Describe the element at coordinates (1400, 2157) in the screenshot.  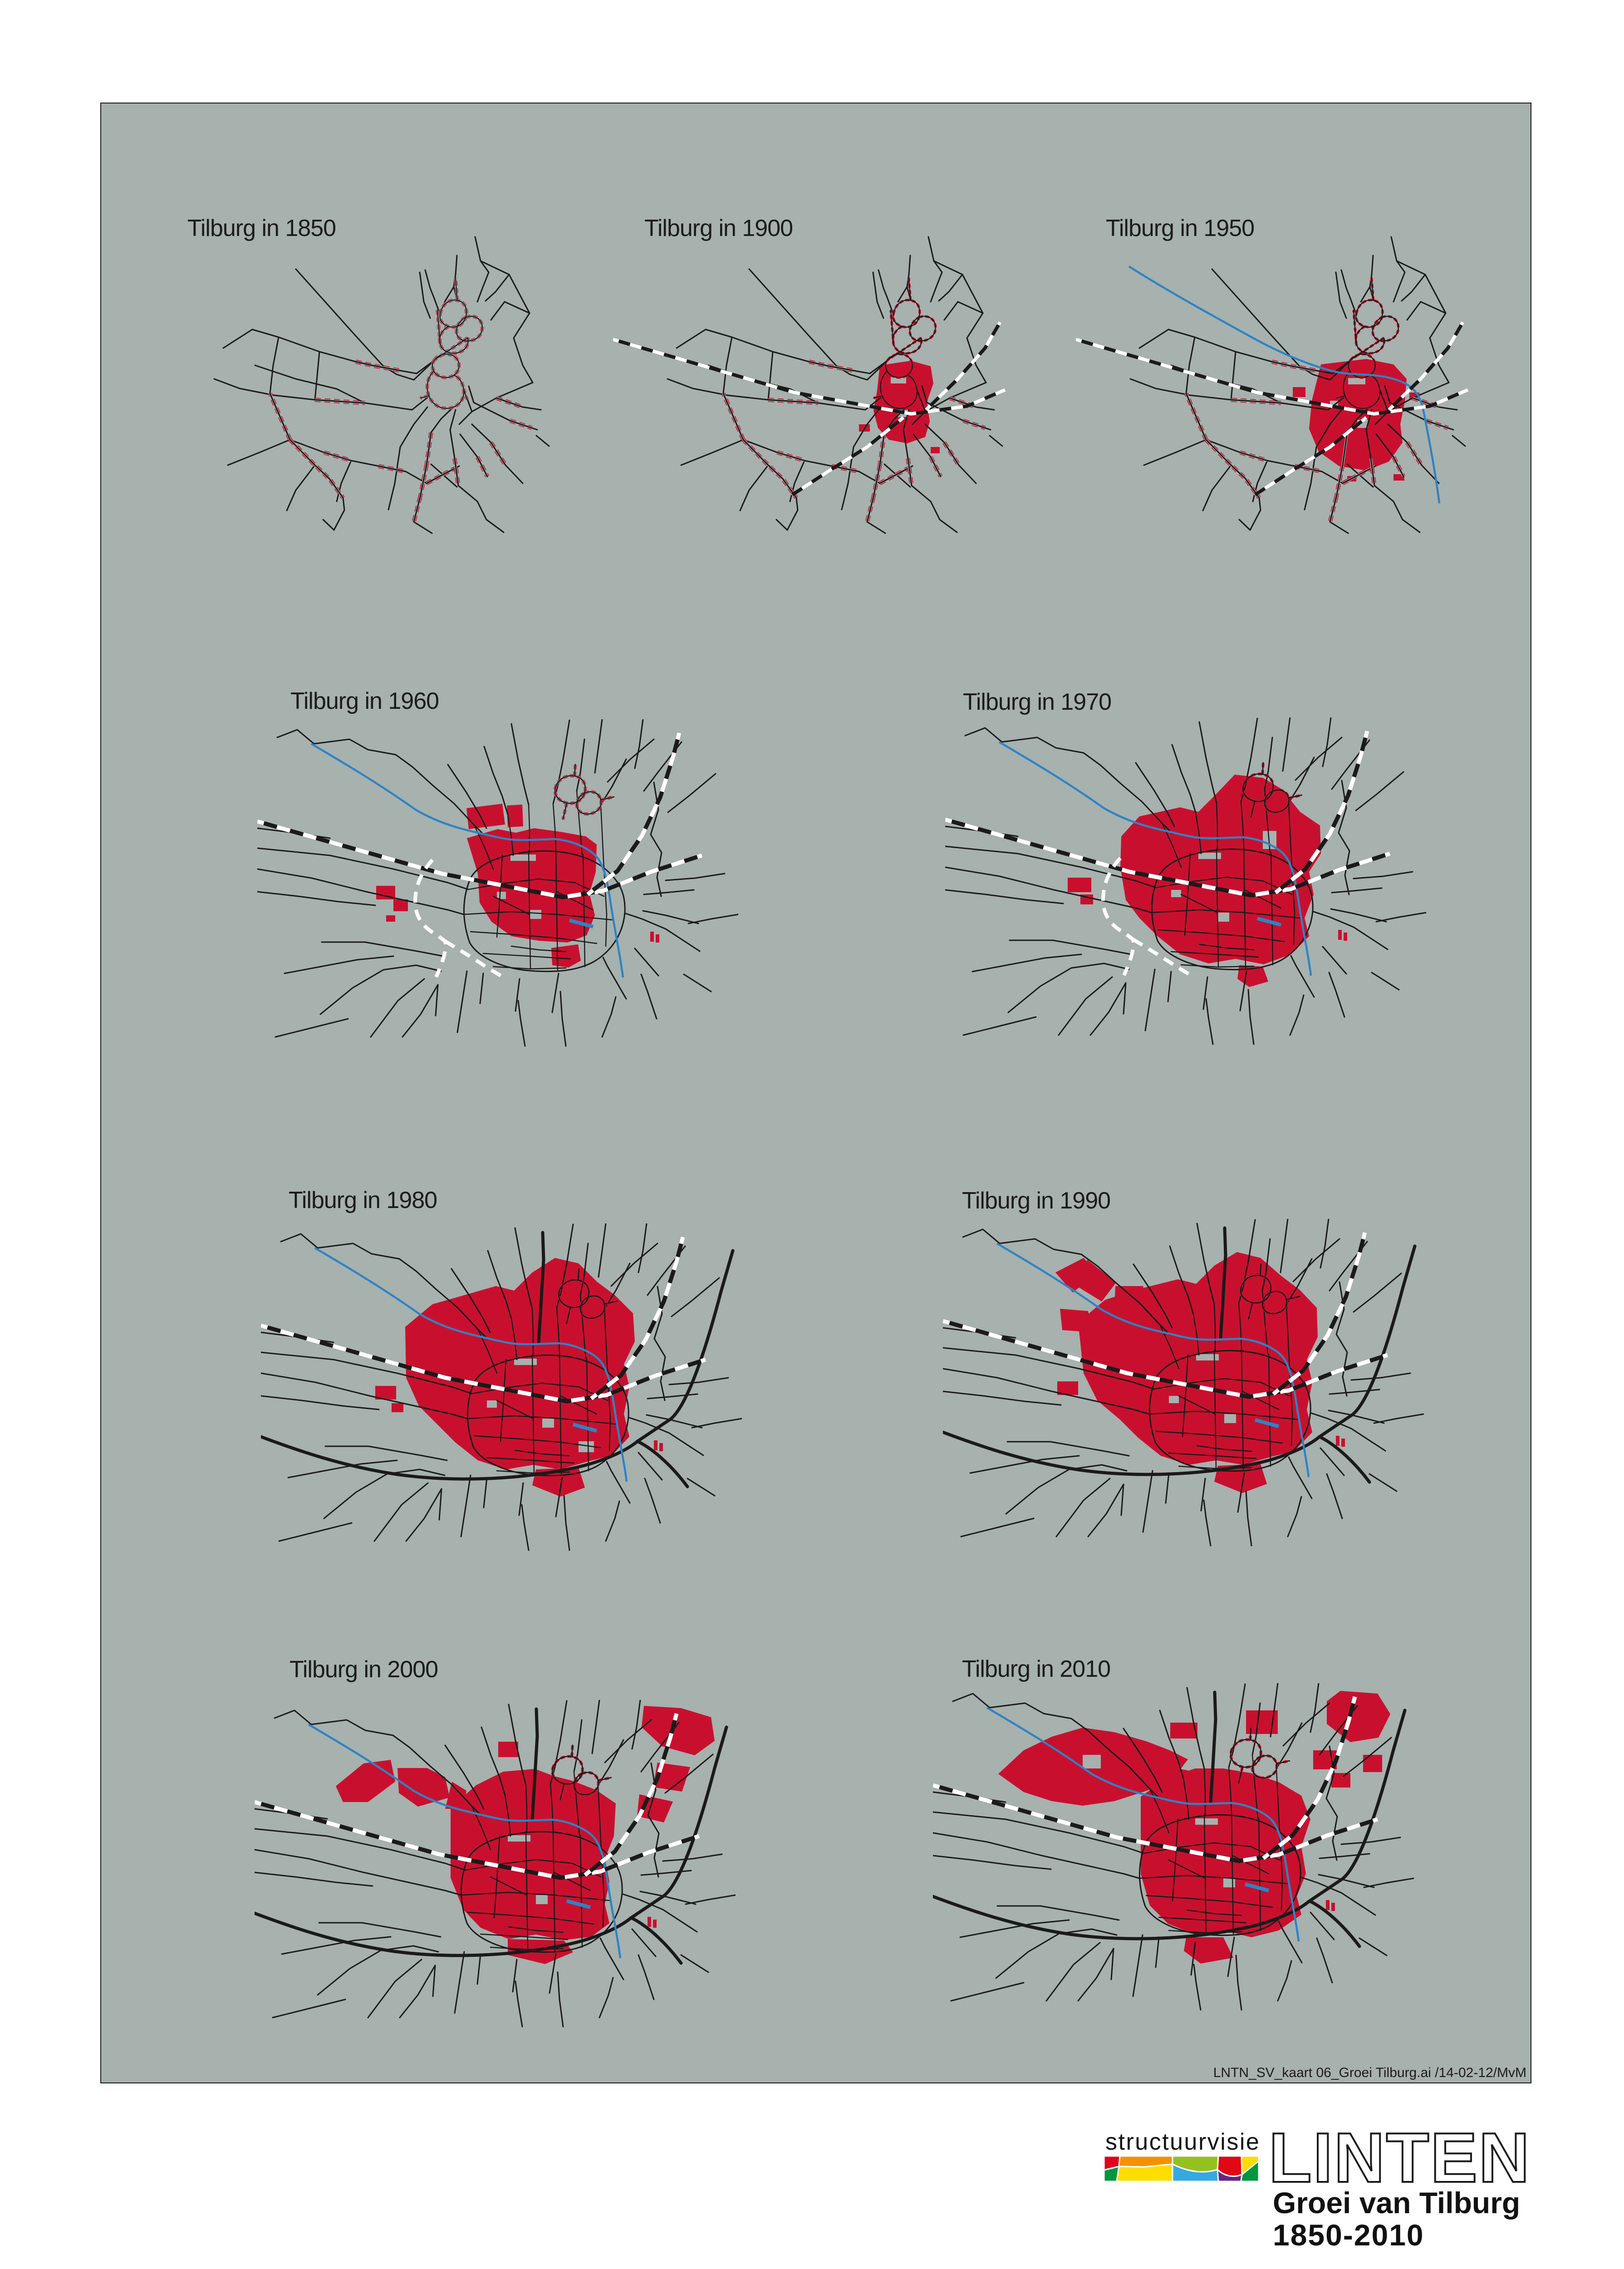
I see `svg-text: LINTEN` at that location.